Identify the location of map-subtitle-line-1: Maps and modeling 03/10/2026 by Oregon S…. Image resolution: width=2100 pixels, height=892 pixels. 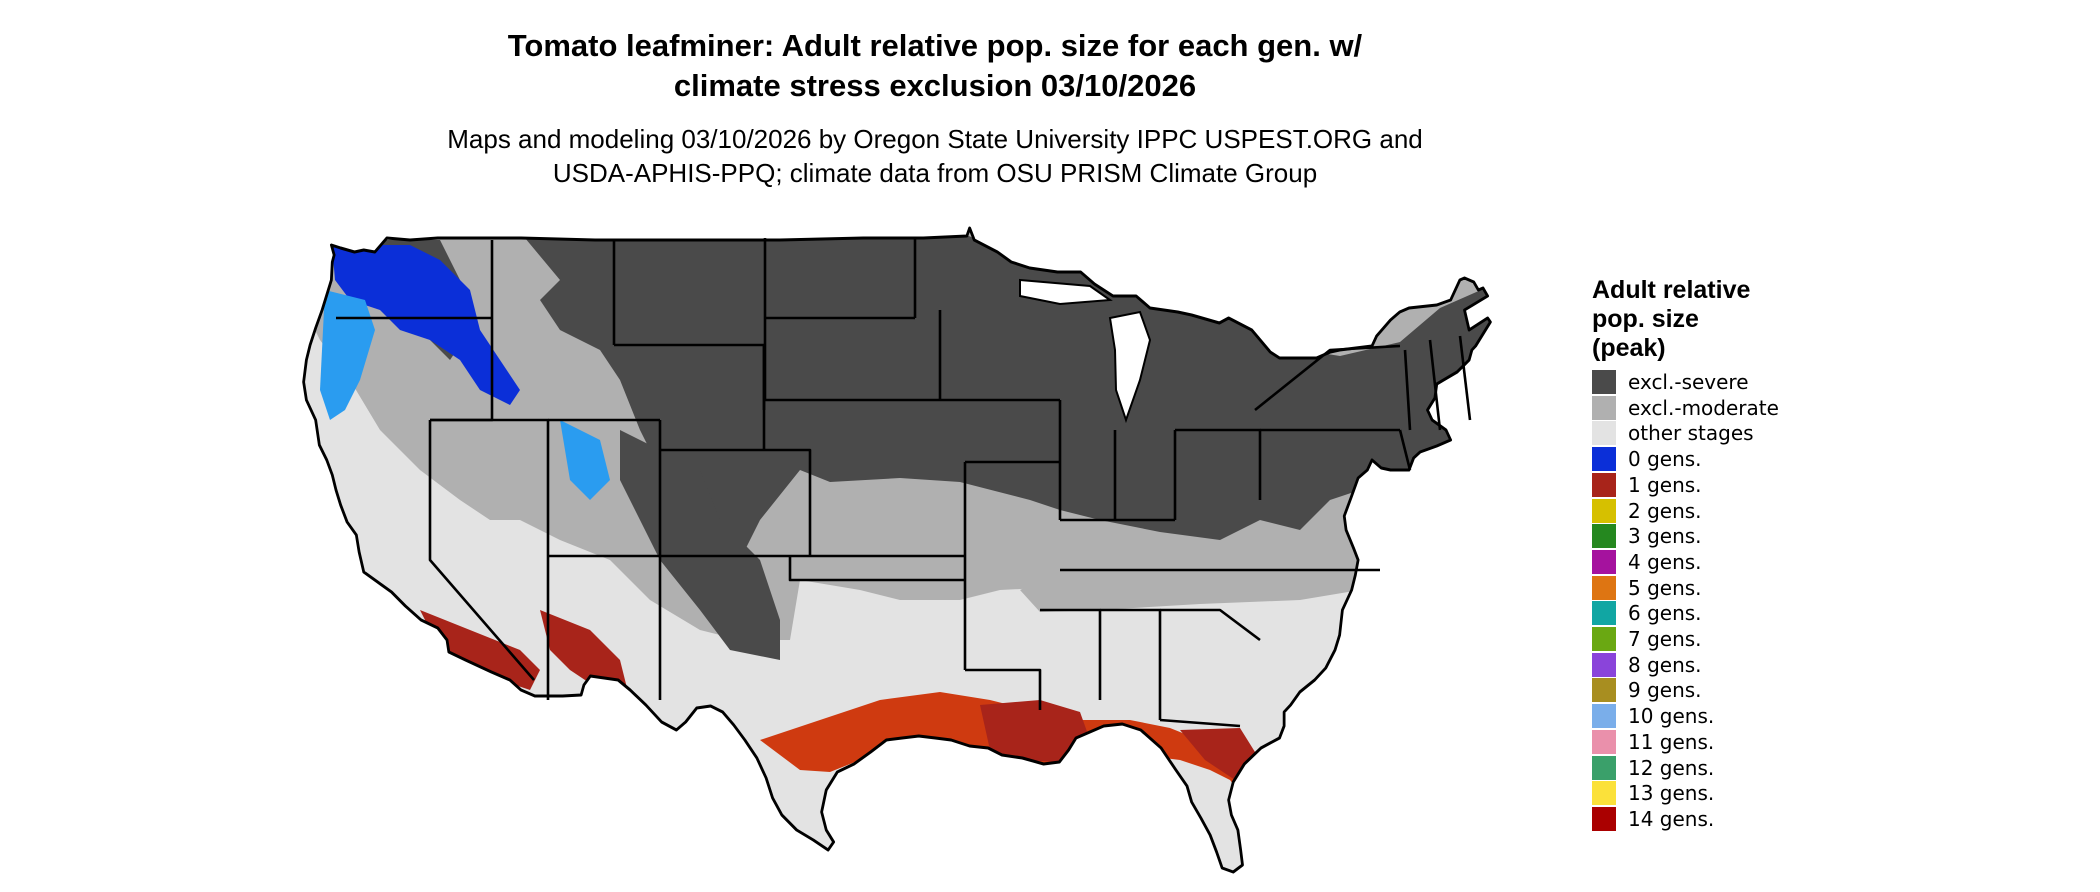
(935, 139).